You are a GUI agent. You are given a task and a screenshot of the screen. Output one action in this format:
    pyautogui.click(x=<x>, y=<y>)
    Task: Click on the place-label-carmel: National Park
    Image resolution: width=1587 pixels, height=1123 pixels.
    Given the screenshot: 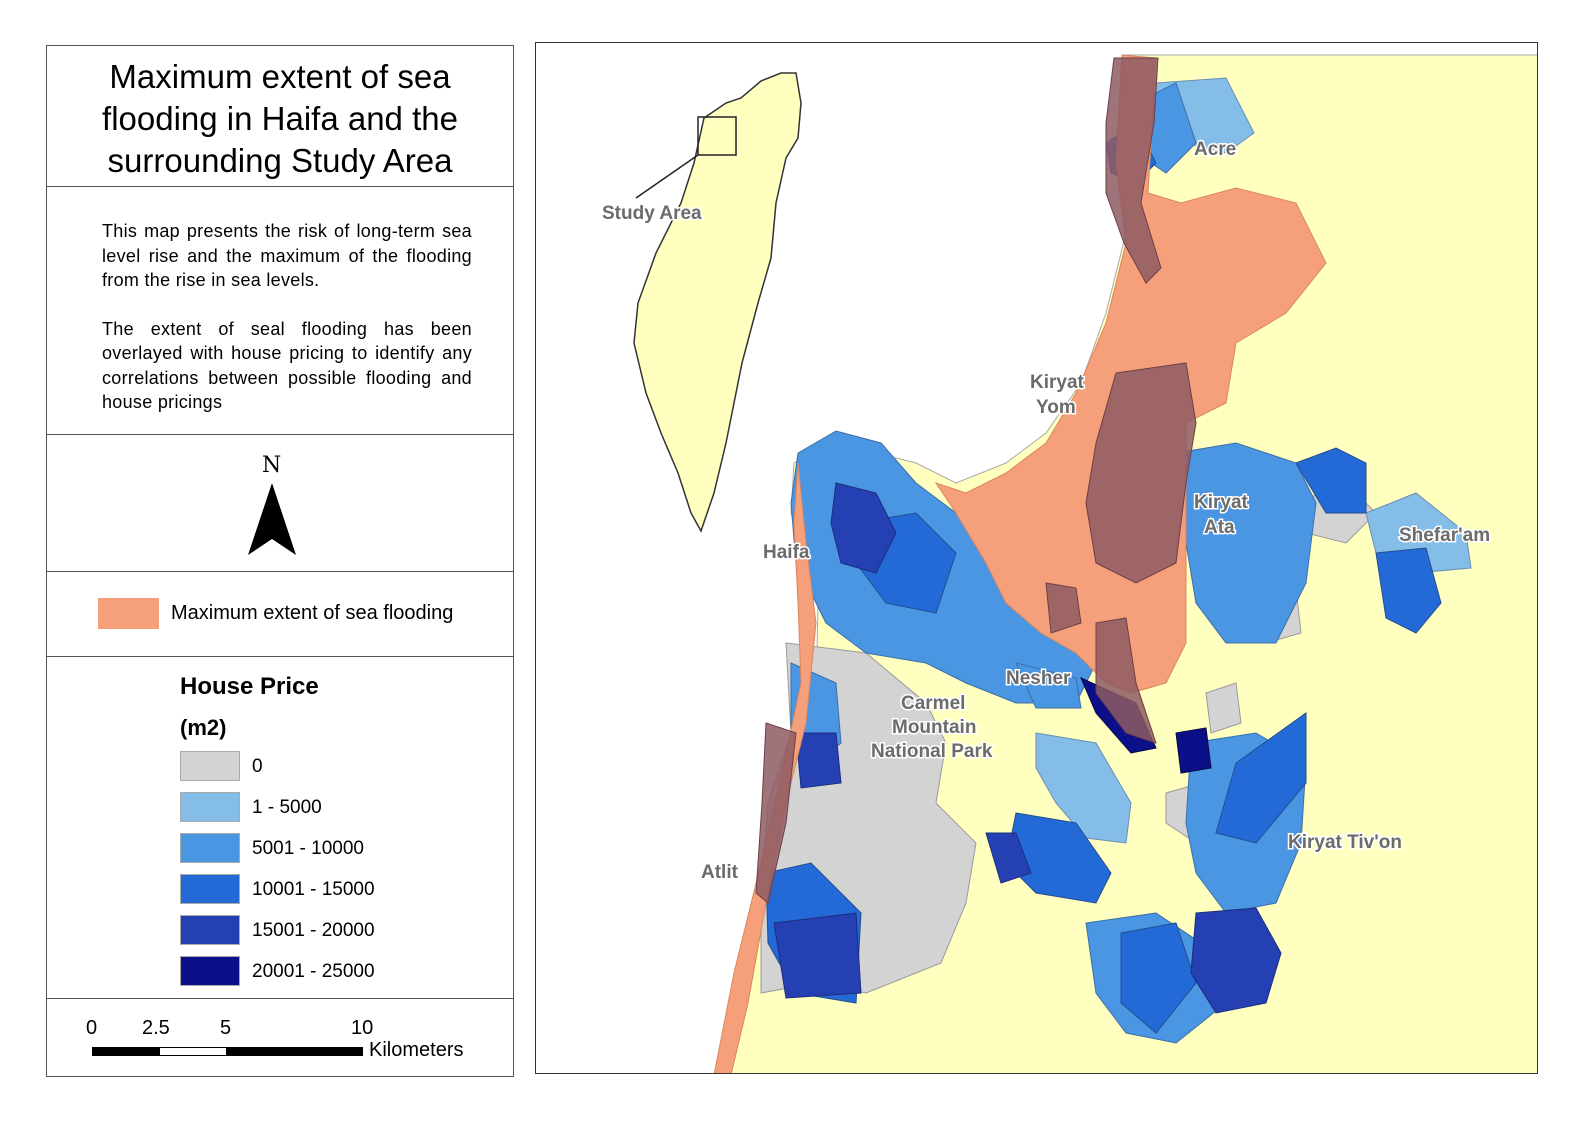 What is the action you would take?
    pyautogui.click(x=932, y=751)
    